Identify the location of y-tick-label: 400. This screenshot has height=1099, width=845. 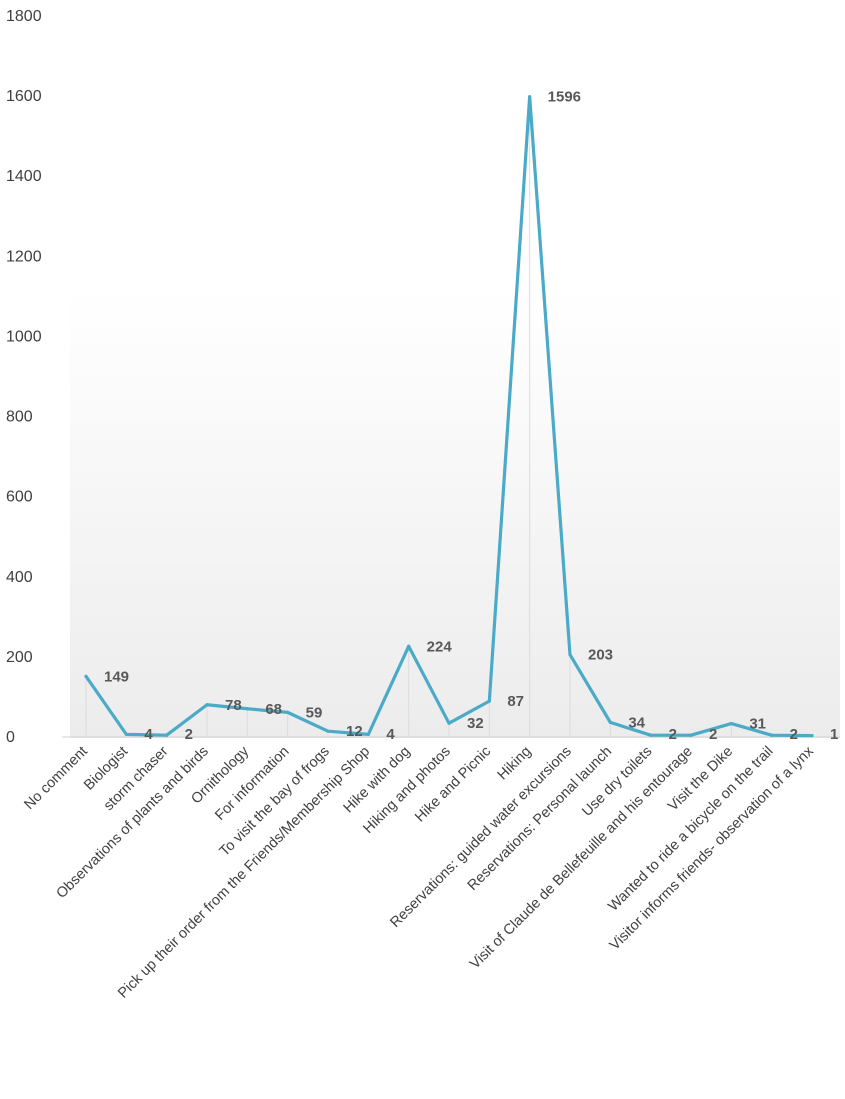
(19, 577).